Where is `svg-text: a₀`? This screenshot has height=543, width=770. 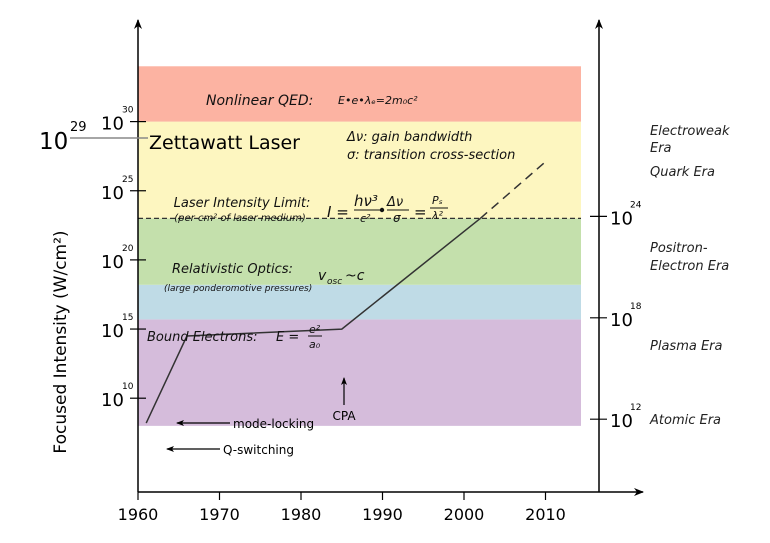
svg-text: a₀ is located at coordinates (315, 344).